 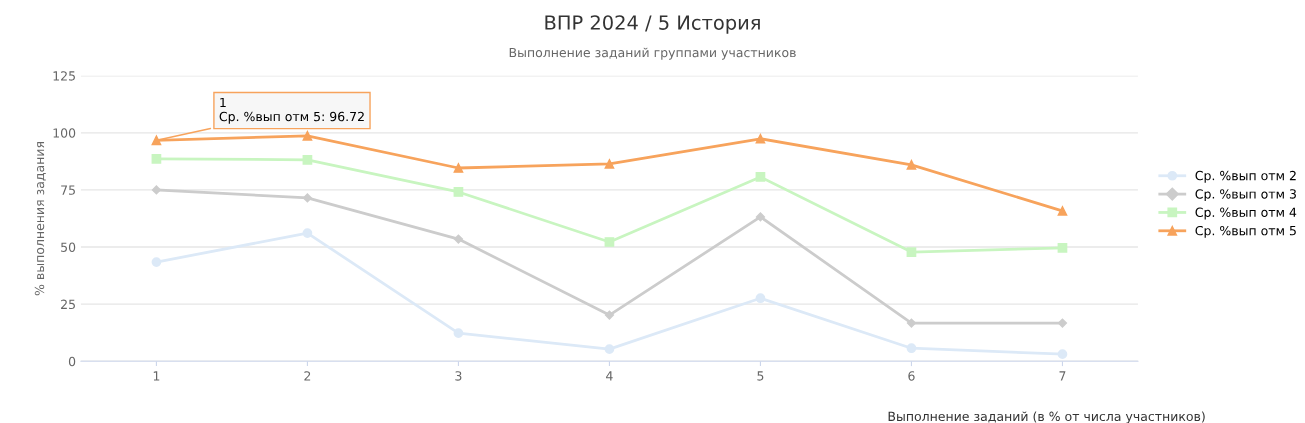 What do you see at coordinates (64, 133) in the screenshot?
I see `y-tick-label: 100` at bounding box center [64, 133].